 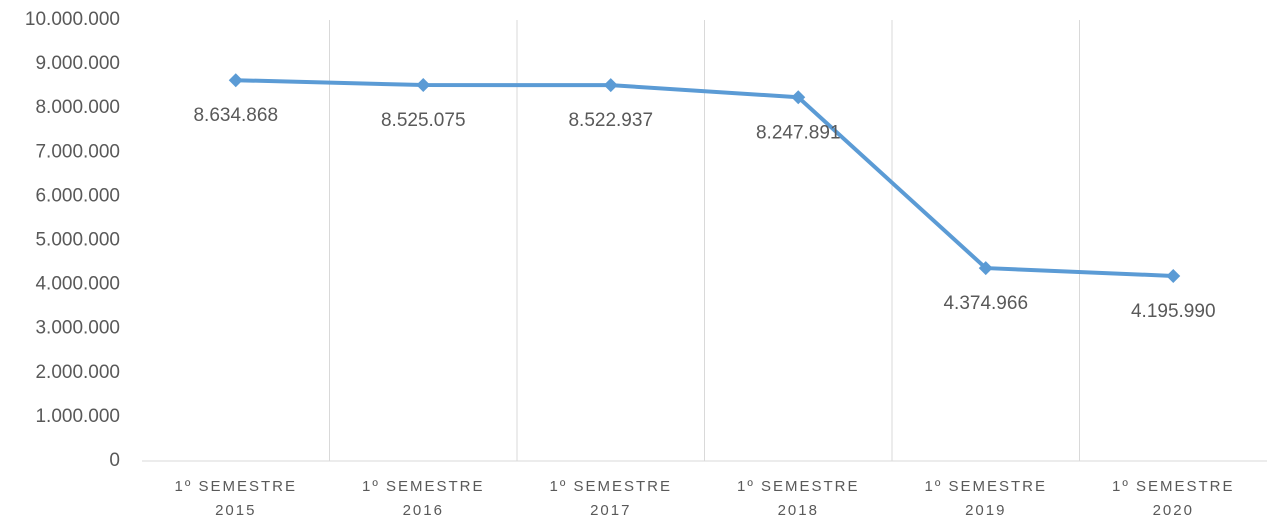 I want to click on y-tick-label: 8.000.000, so click(x=77, y=107).